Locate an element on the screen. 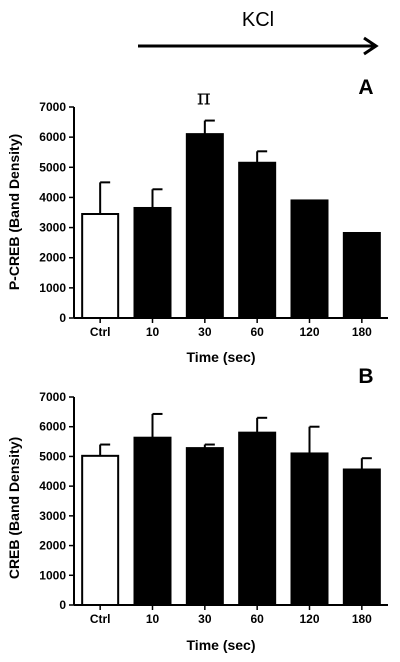 The image size is (400, 662). panel-a-x-tick-label: 10 is located at coordinates (153, 332).